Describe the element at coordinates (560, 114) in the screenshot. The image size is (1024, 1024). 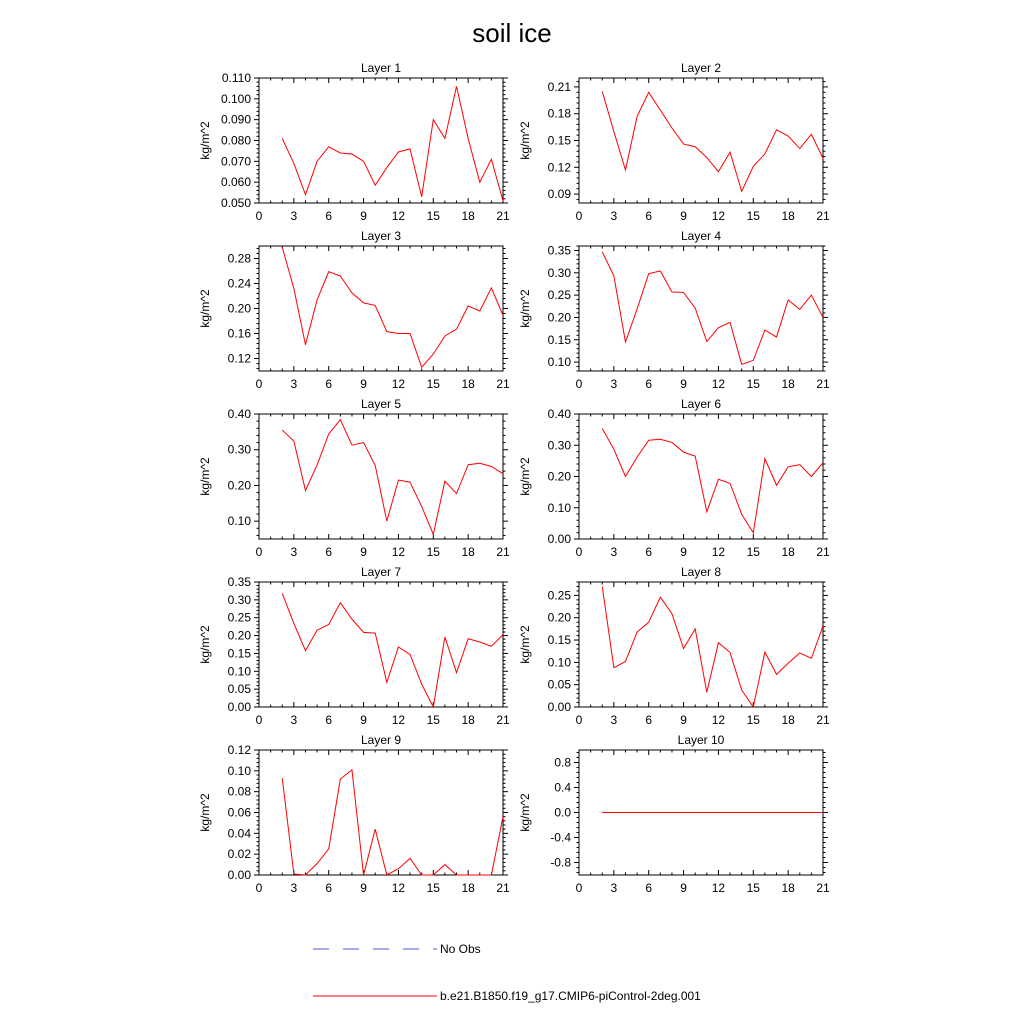
I see `y-tick-label: 0.18` at that location.